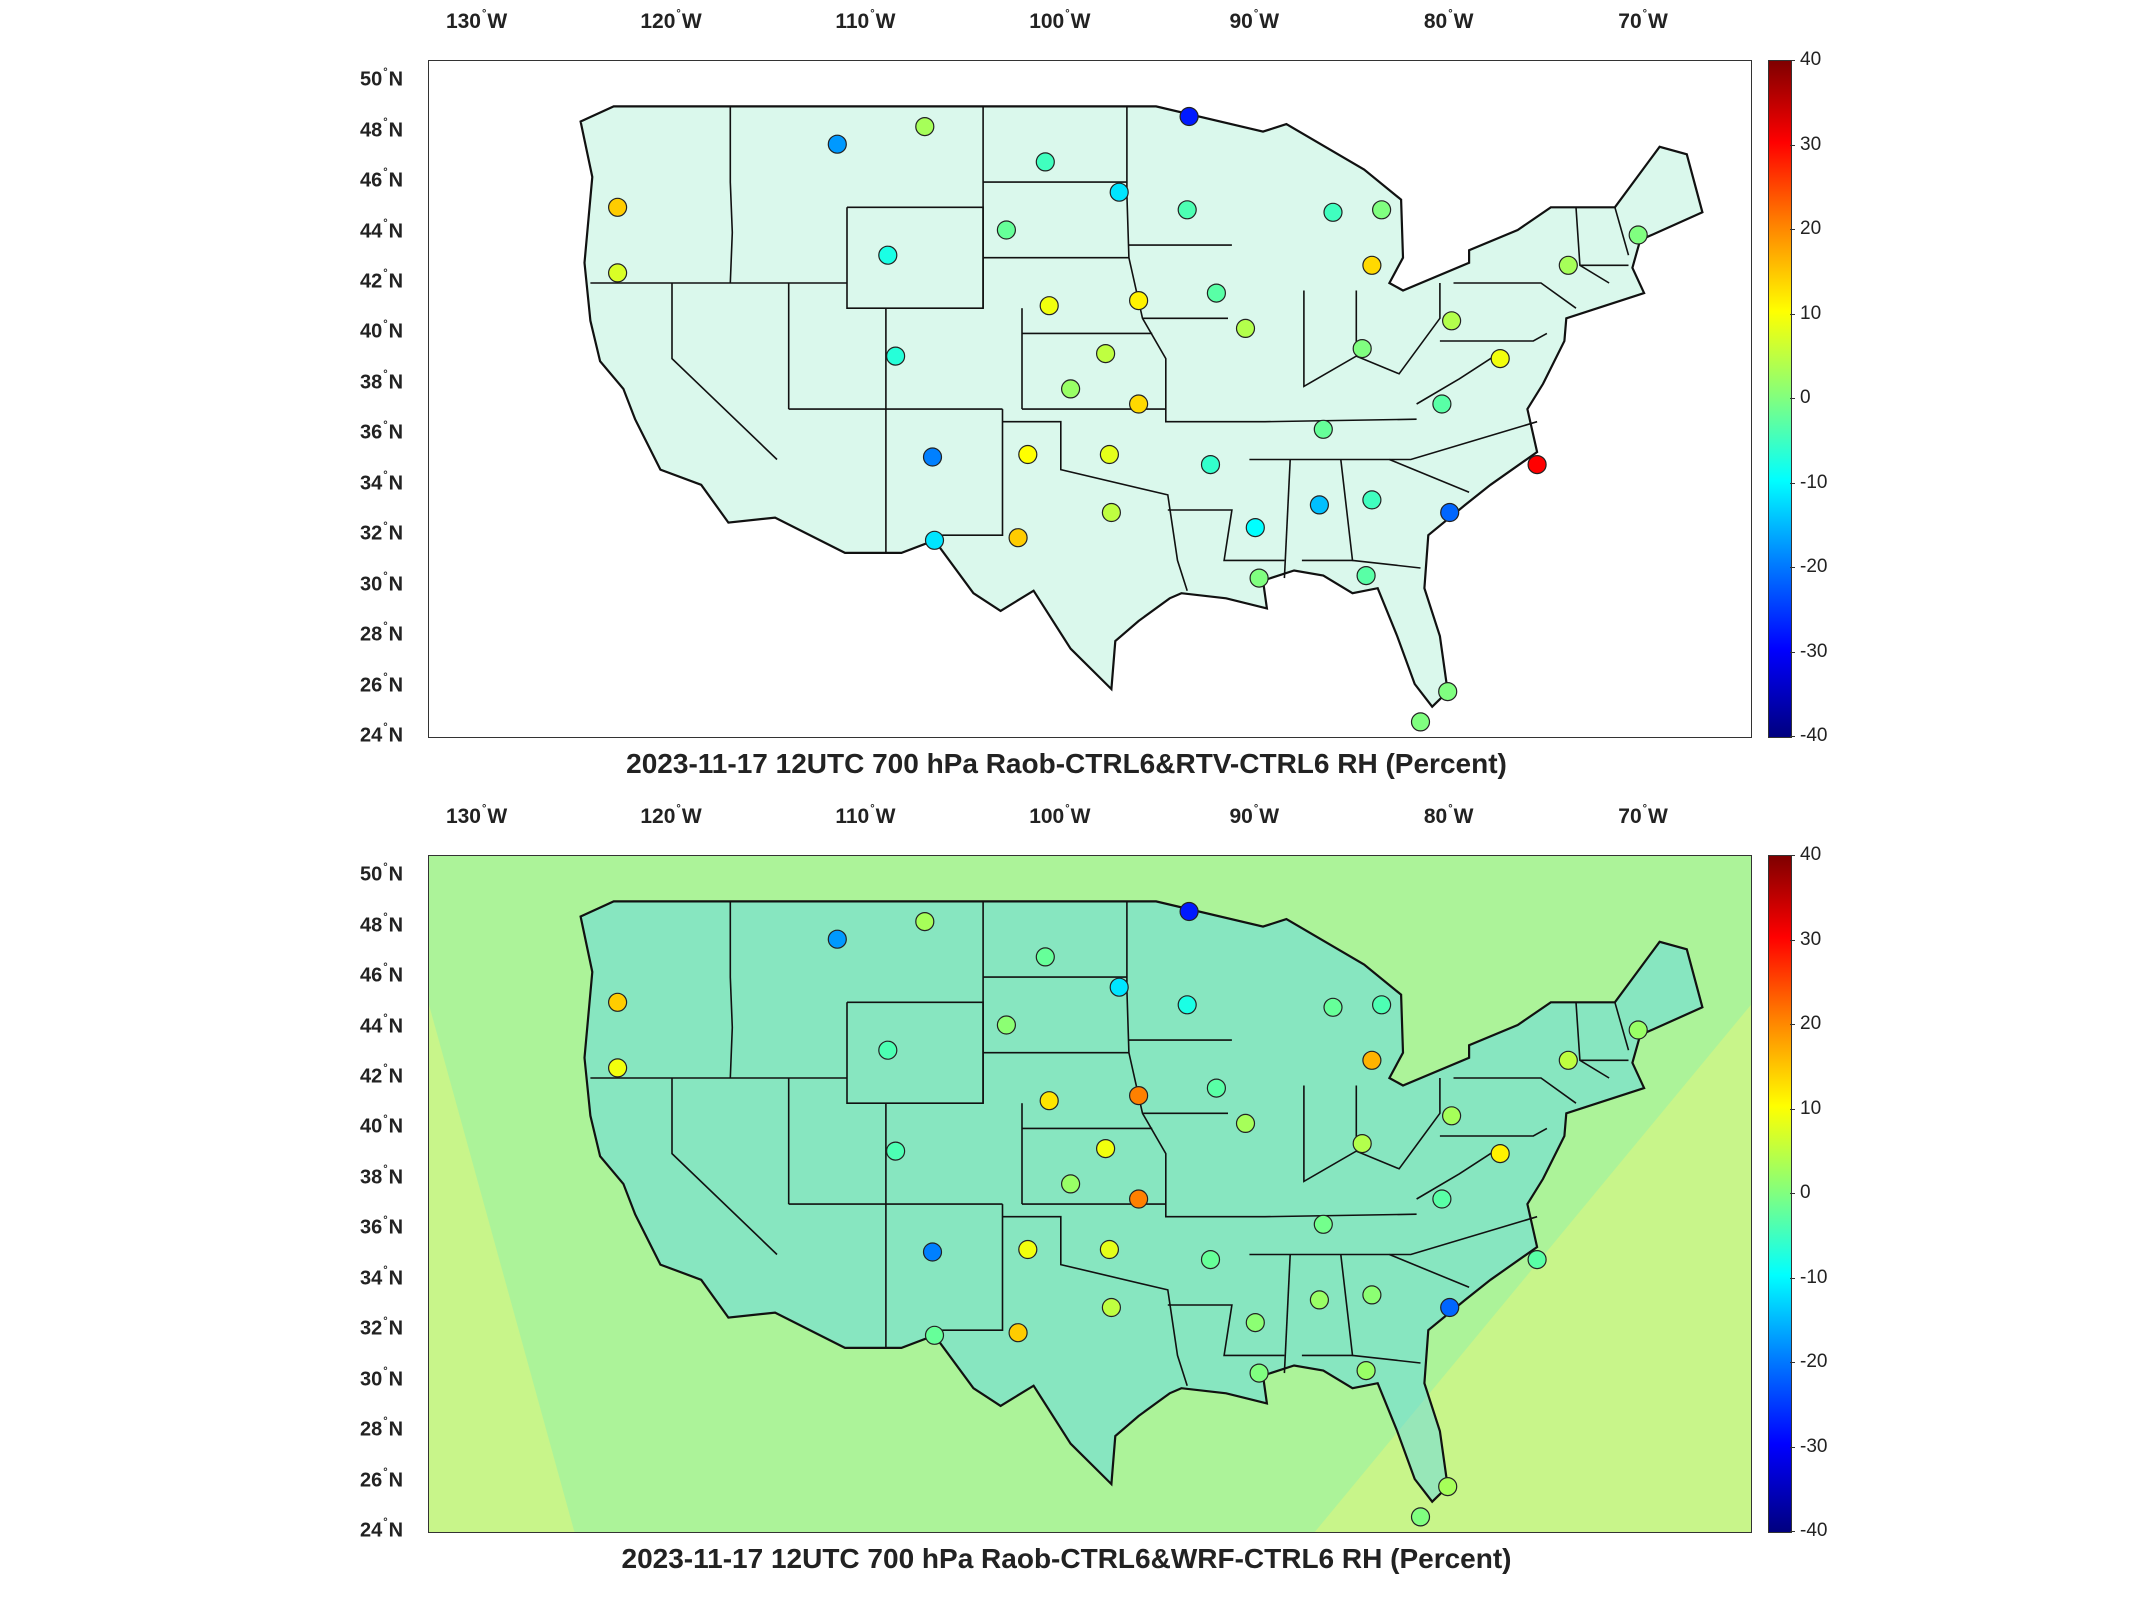  Describe the element at coordinates (382, 330) in the screenshot. I see `latitude-label: 40°N` at that location.